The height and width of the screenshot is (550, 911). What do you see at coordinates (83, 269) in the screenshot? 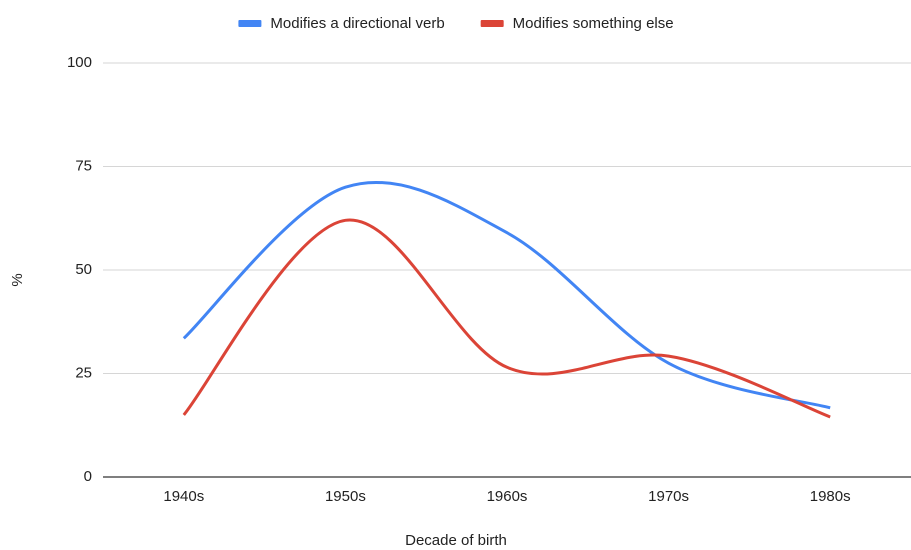
I see `y-tick-label: 50` at bounding box center [83, 269].